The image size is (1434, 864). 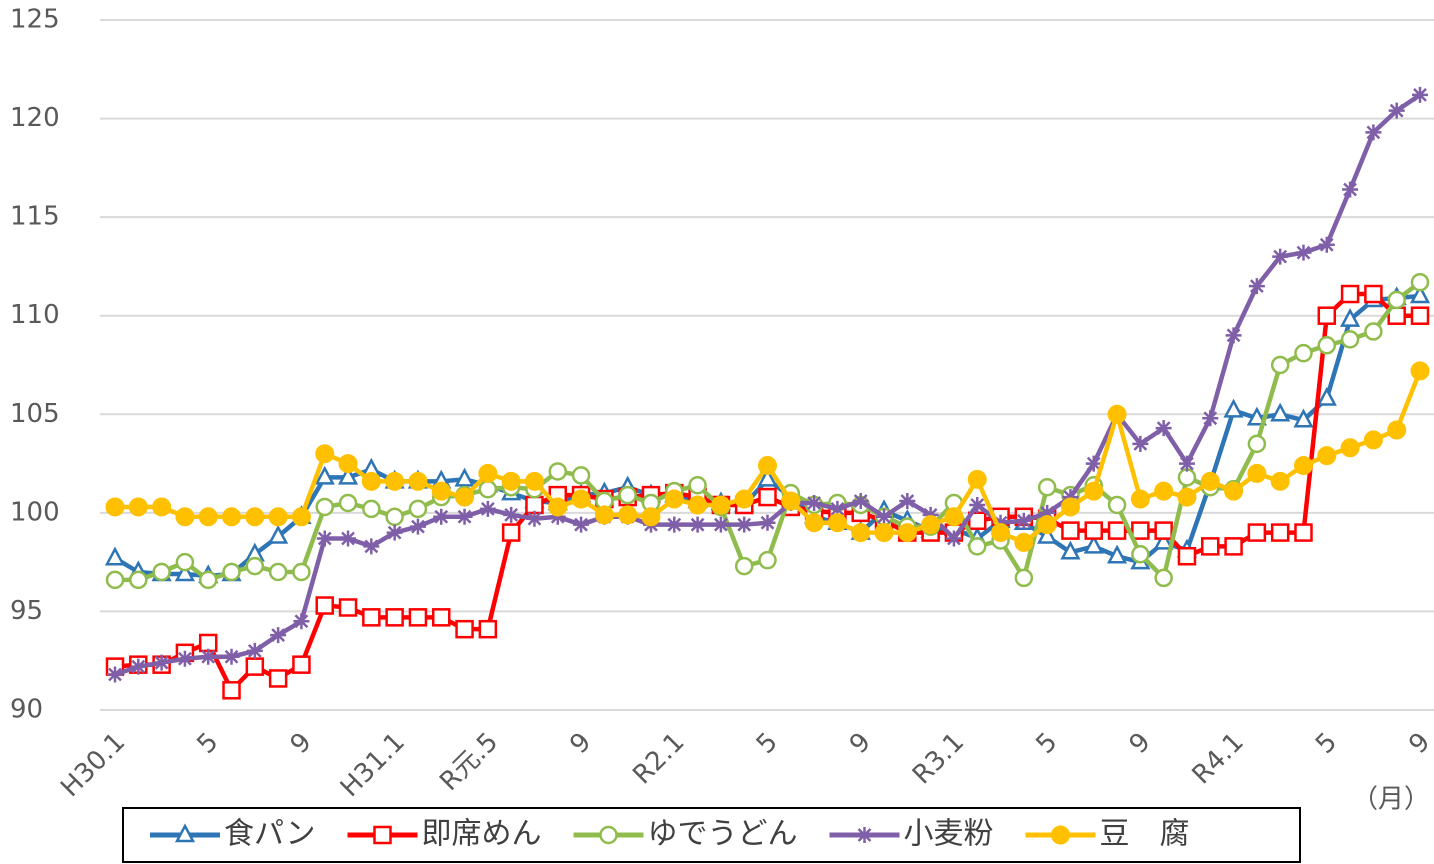 What do you see at coordinates (35, 217) in the screenshot?
I see `y-tick-label: 115` at bounding box center [35, 217].